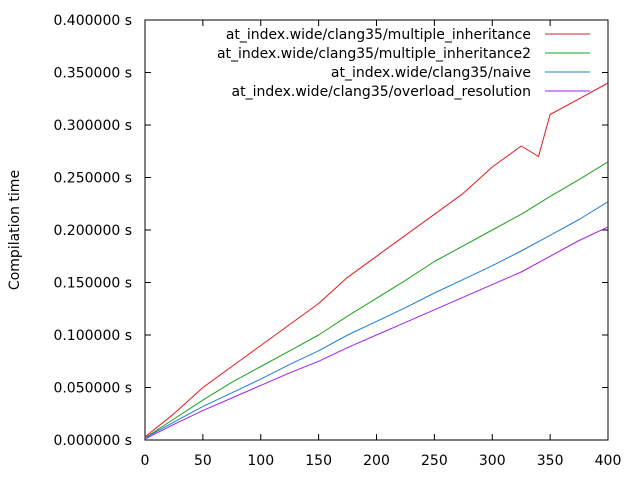 The width and height of the screenshot is (640, 480). Describe the element at coordinates (92, 336) in the screenshot. I see `y-tick-label: 0.100000 s` at that location.